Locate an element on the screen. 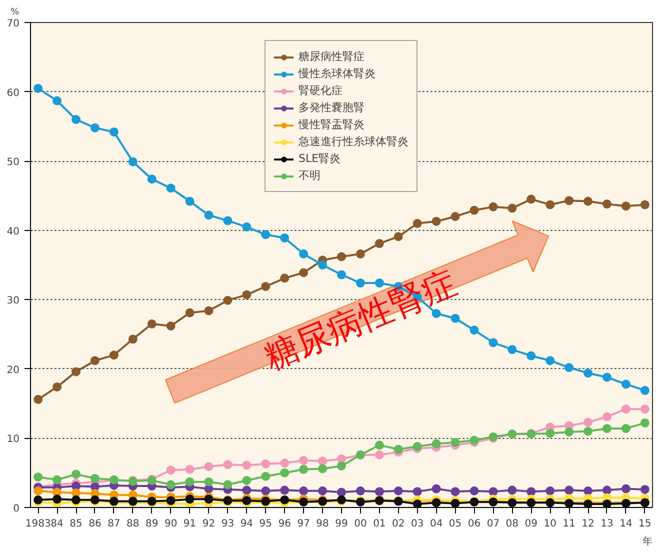  legend-label: 腎硬化症 is located at coordinates (320, 90).